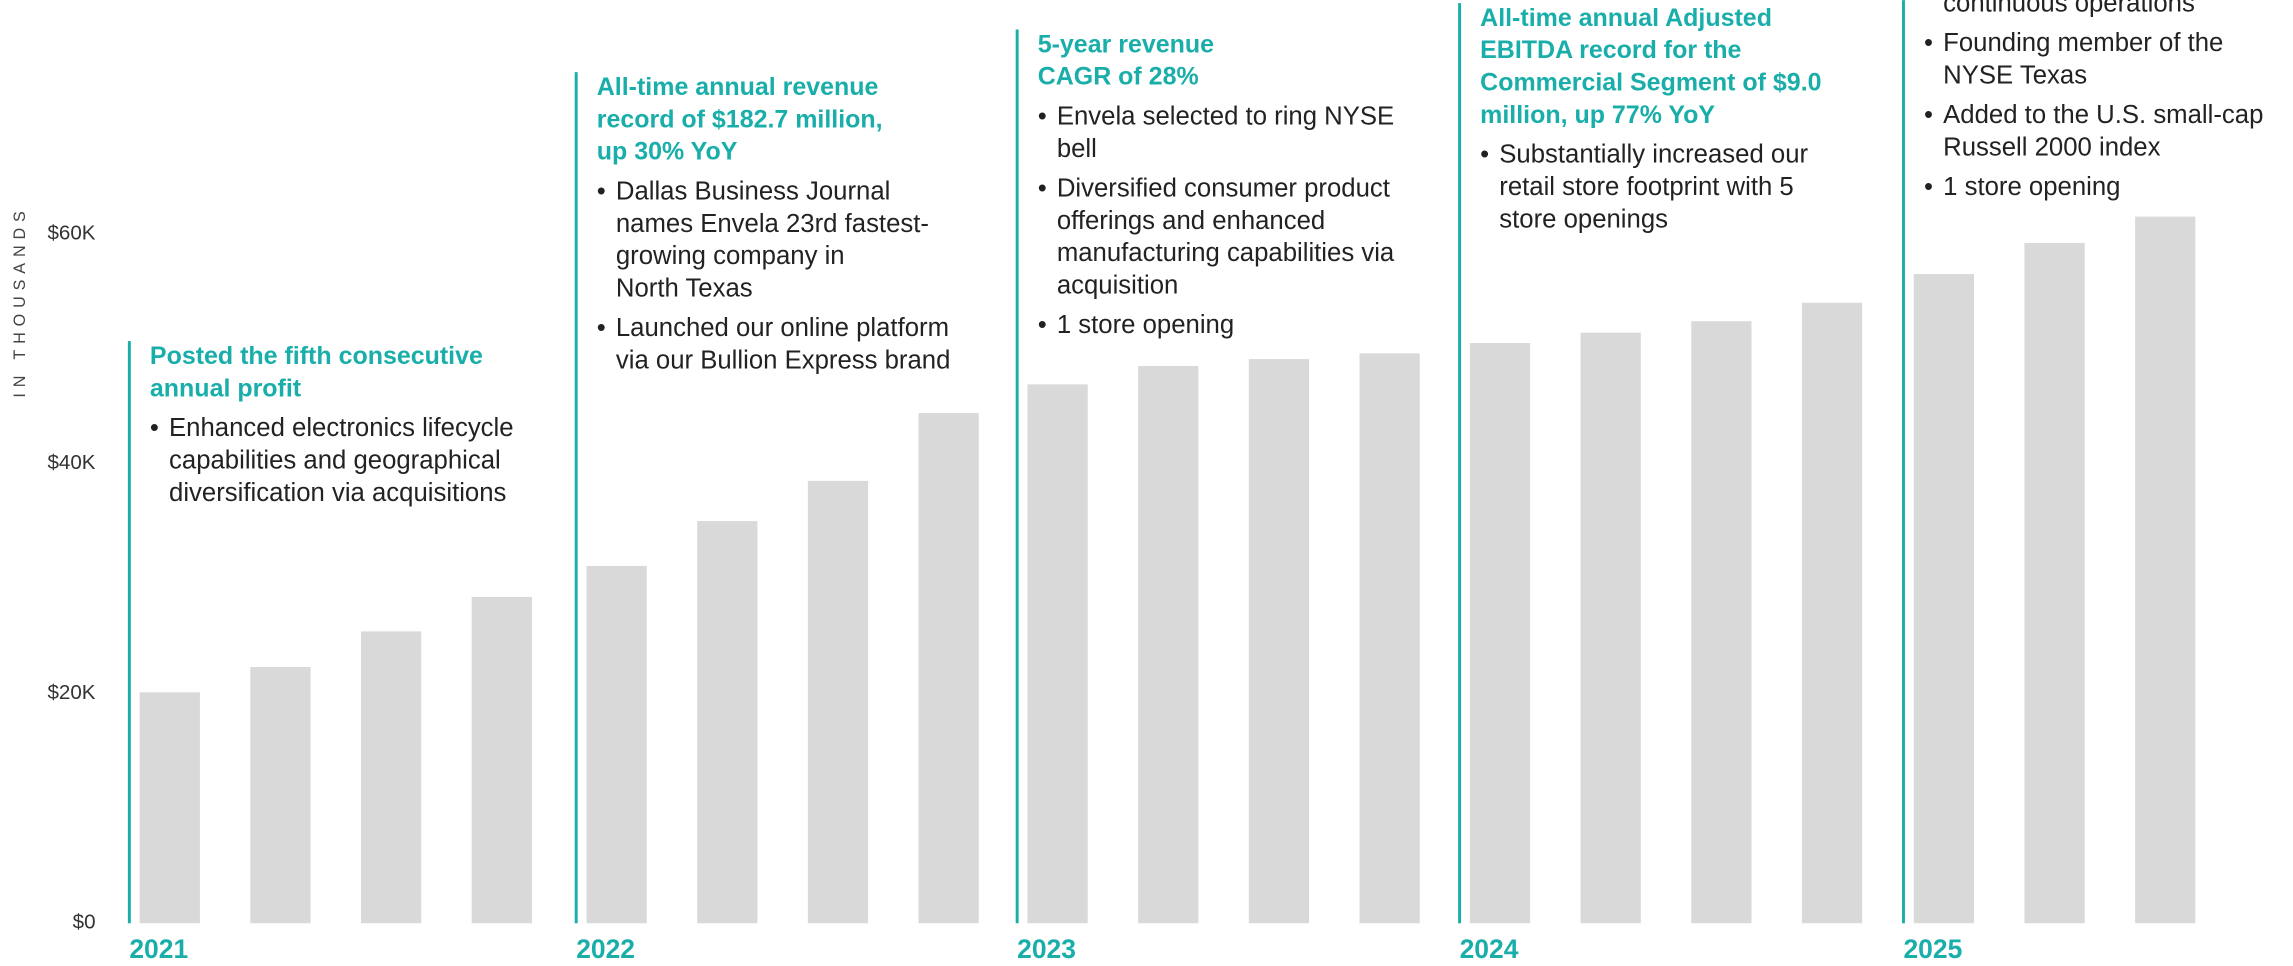 The image size is (2293, 966). Describe the element at coordinates (72, 462) in the screenshot. I see `y-tick-label: $40K` at that location.